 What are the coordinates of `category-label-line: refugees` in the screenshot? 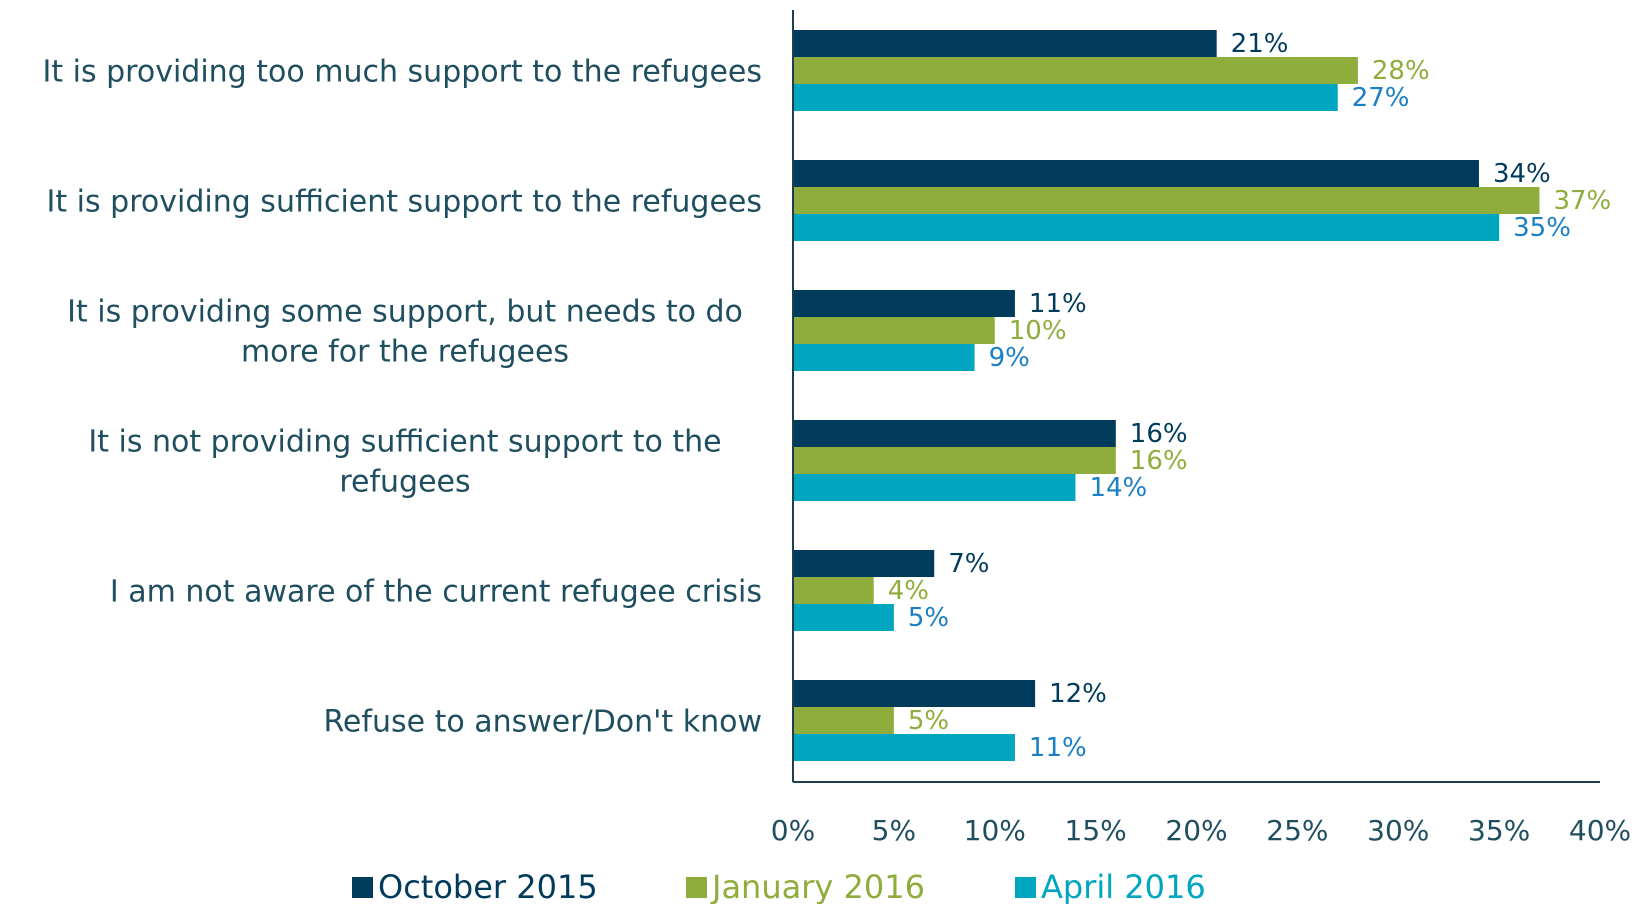 It's located at (404, 482).